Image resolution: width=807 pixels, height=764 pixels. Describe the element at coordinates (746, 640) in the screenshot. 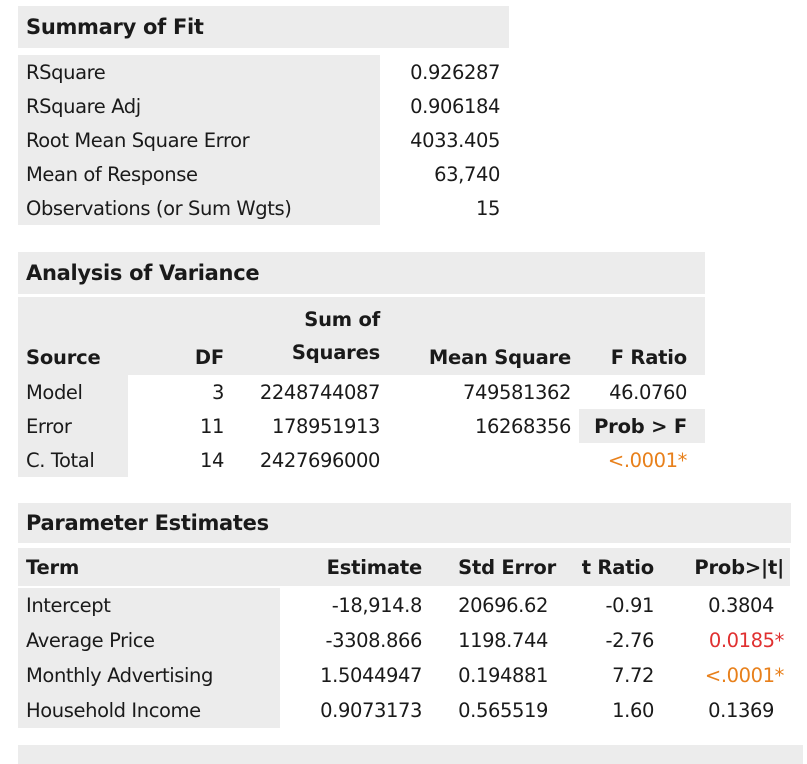

I see `pe-prob: 0.0185*` at that location.